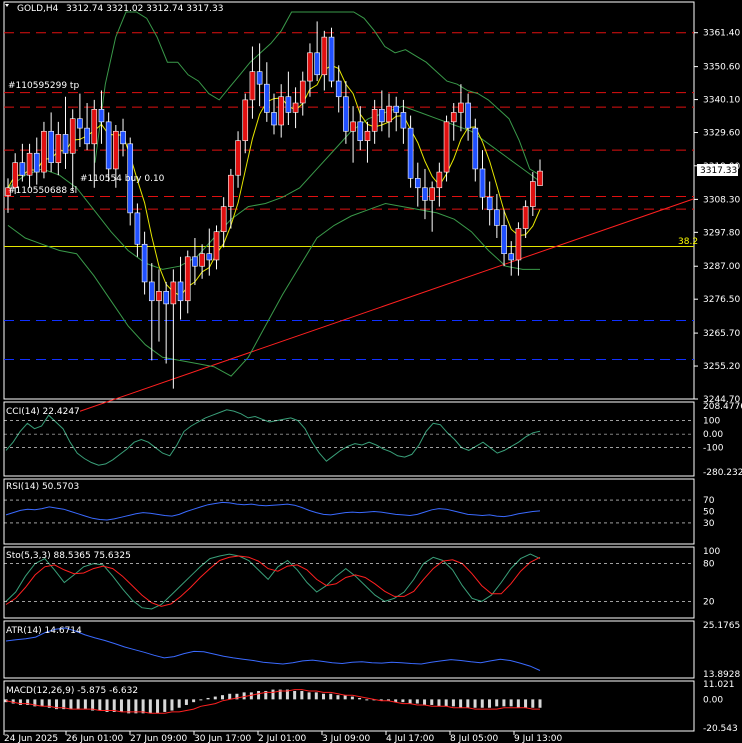  Describe the element at coordinates (713, 435) in the screenshot. I see `cci-tick-label: 0.00` at that location.